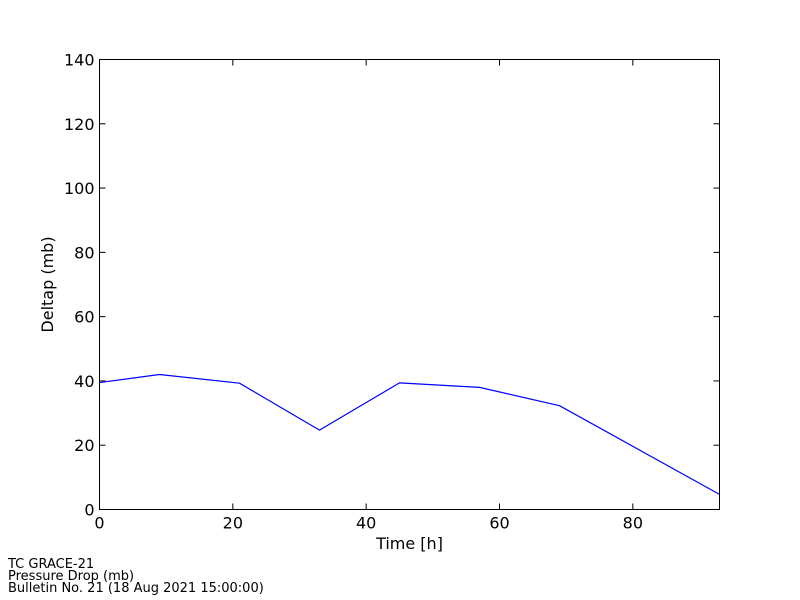 The width and height of the screenshot is (800, 600). Describe the element at coordinates (79, 60) in the screenshot. I see `y-tick-label: 140` at that location.